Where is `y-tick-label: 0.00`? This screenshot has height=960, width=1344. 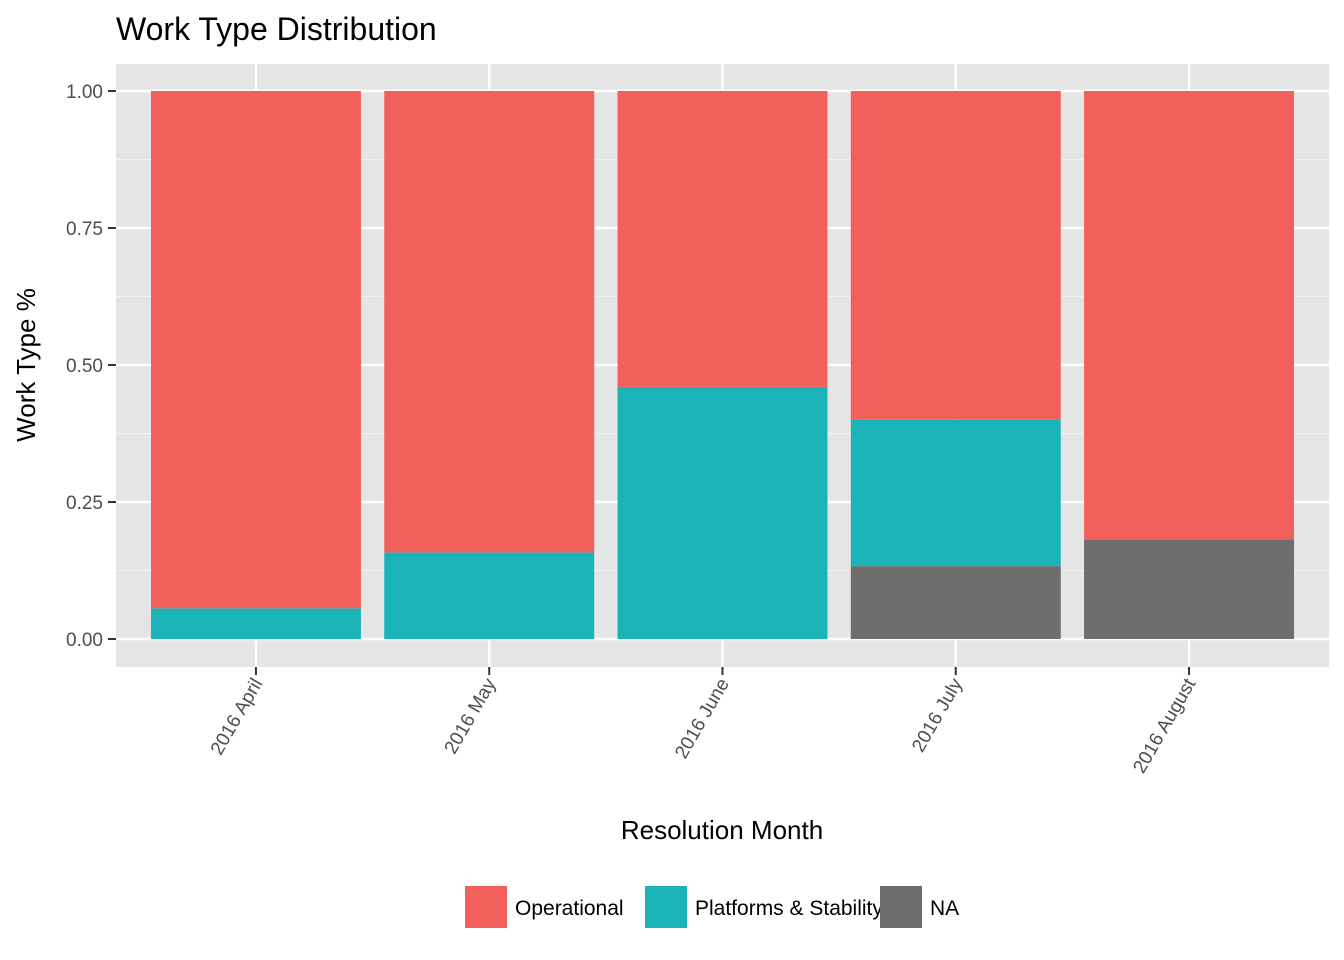
y-tick-label: 0.00 is located at coordinates (84, 640).